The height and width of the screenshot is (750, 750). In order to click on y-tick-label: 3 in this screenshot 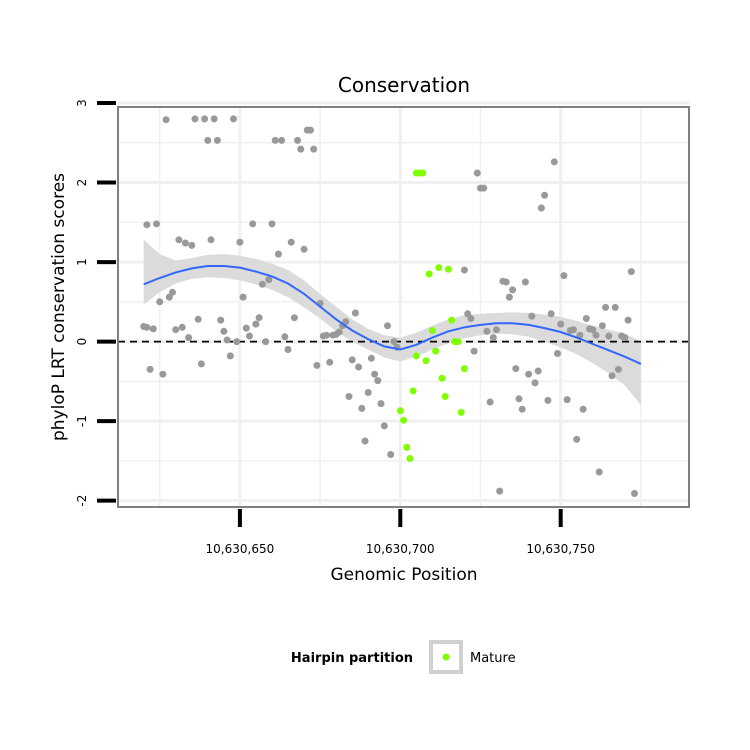, I will do `click(82, 103)`.